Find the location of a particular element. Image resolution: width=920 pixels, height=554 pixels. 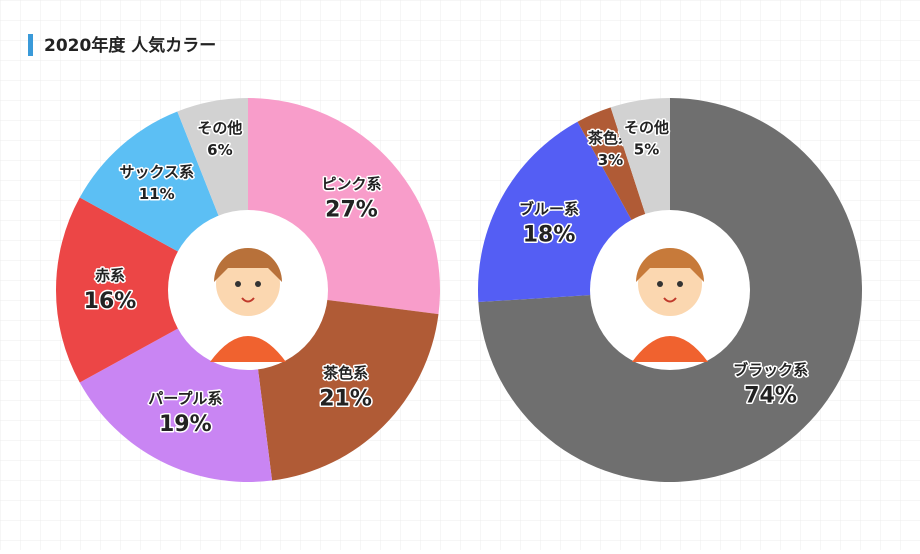

slice-label: サックス系 is located at coordinates (156, 172).